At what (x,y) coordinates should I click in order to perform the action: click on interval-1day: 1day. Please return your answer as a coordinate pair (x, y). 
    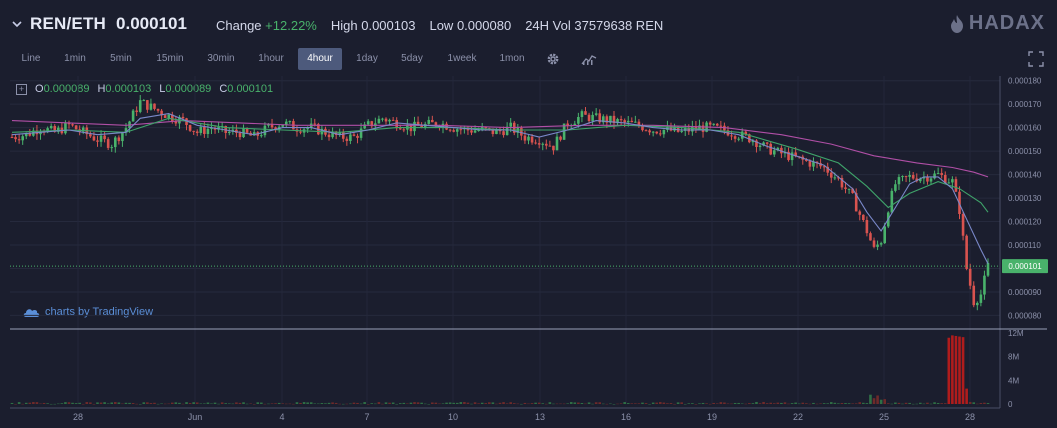
    Looking at the image, I should click on (367, 58).